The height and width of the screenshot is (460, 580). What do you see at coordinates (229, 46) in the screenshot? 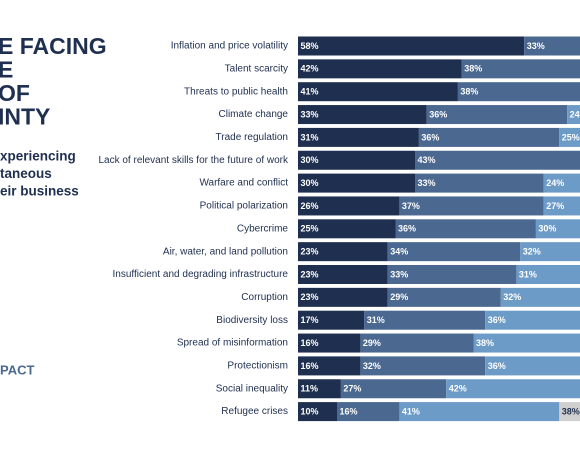
I see `category-label: Inflation and price volatility` at bounding box center [229, 46].